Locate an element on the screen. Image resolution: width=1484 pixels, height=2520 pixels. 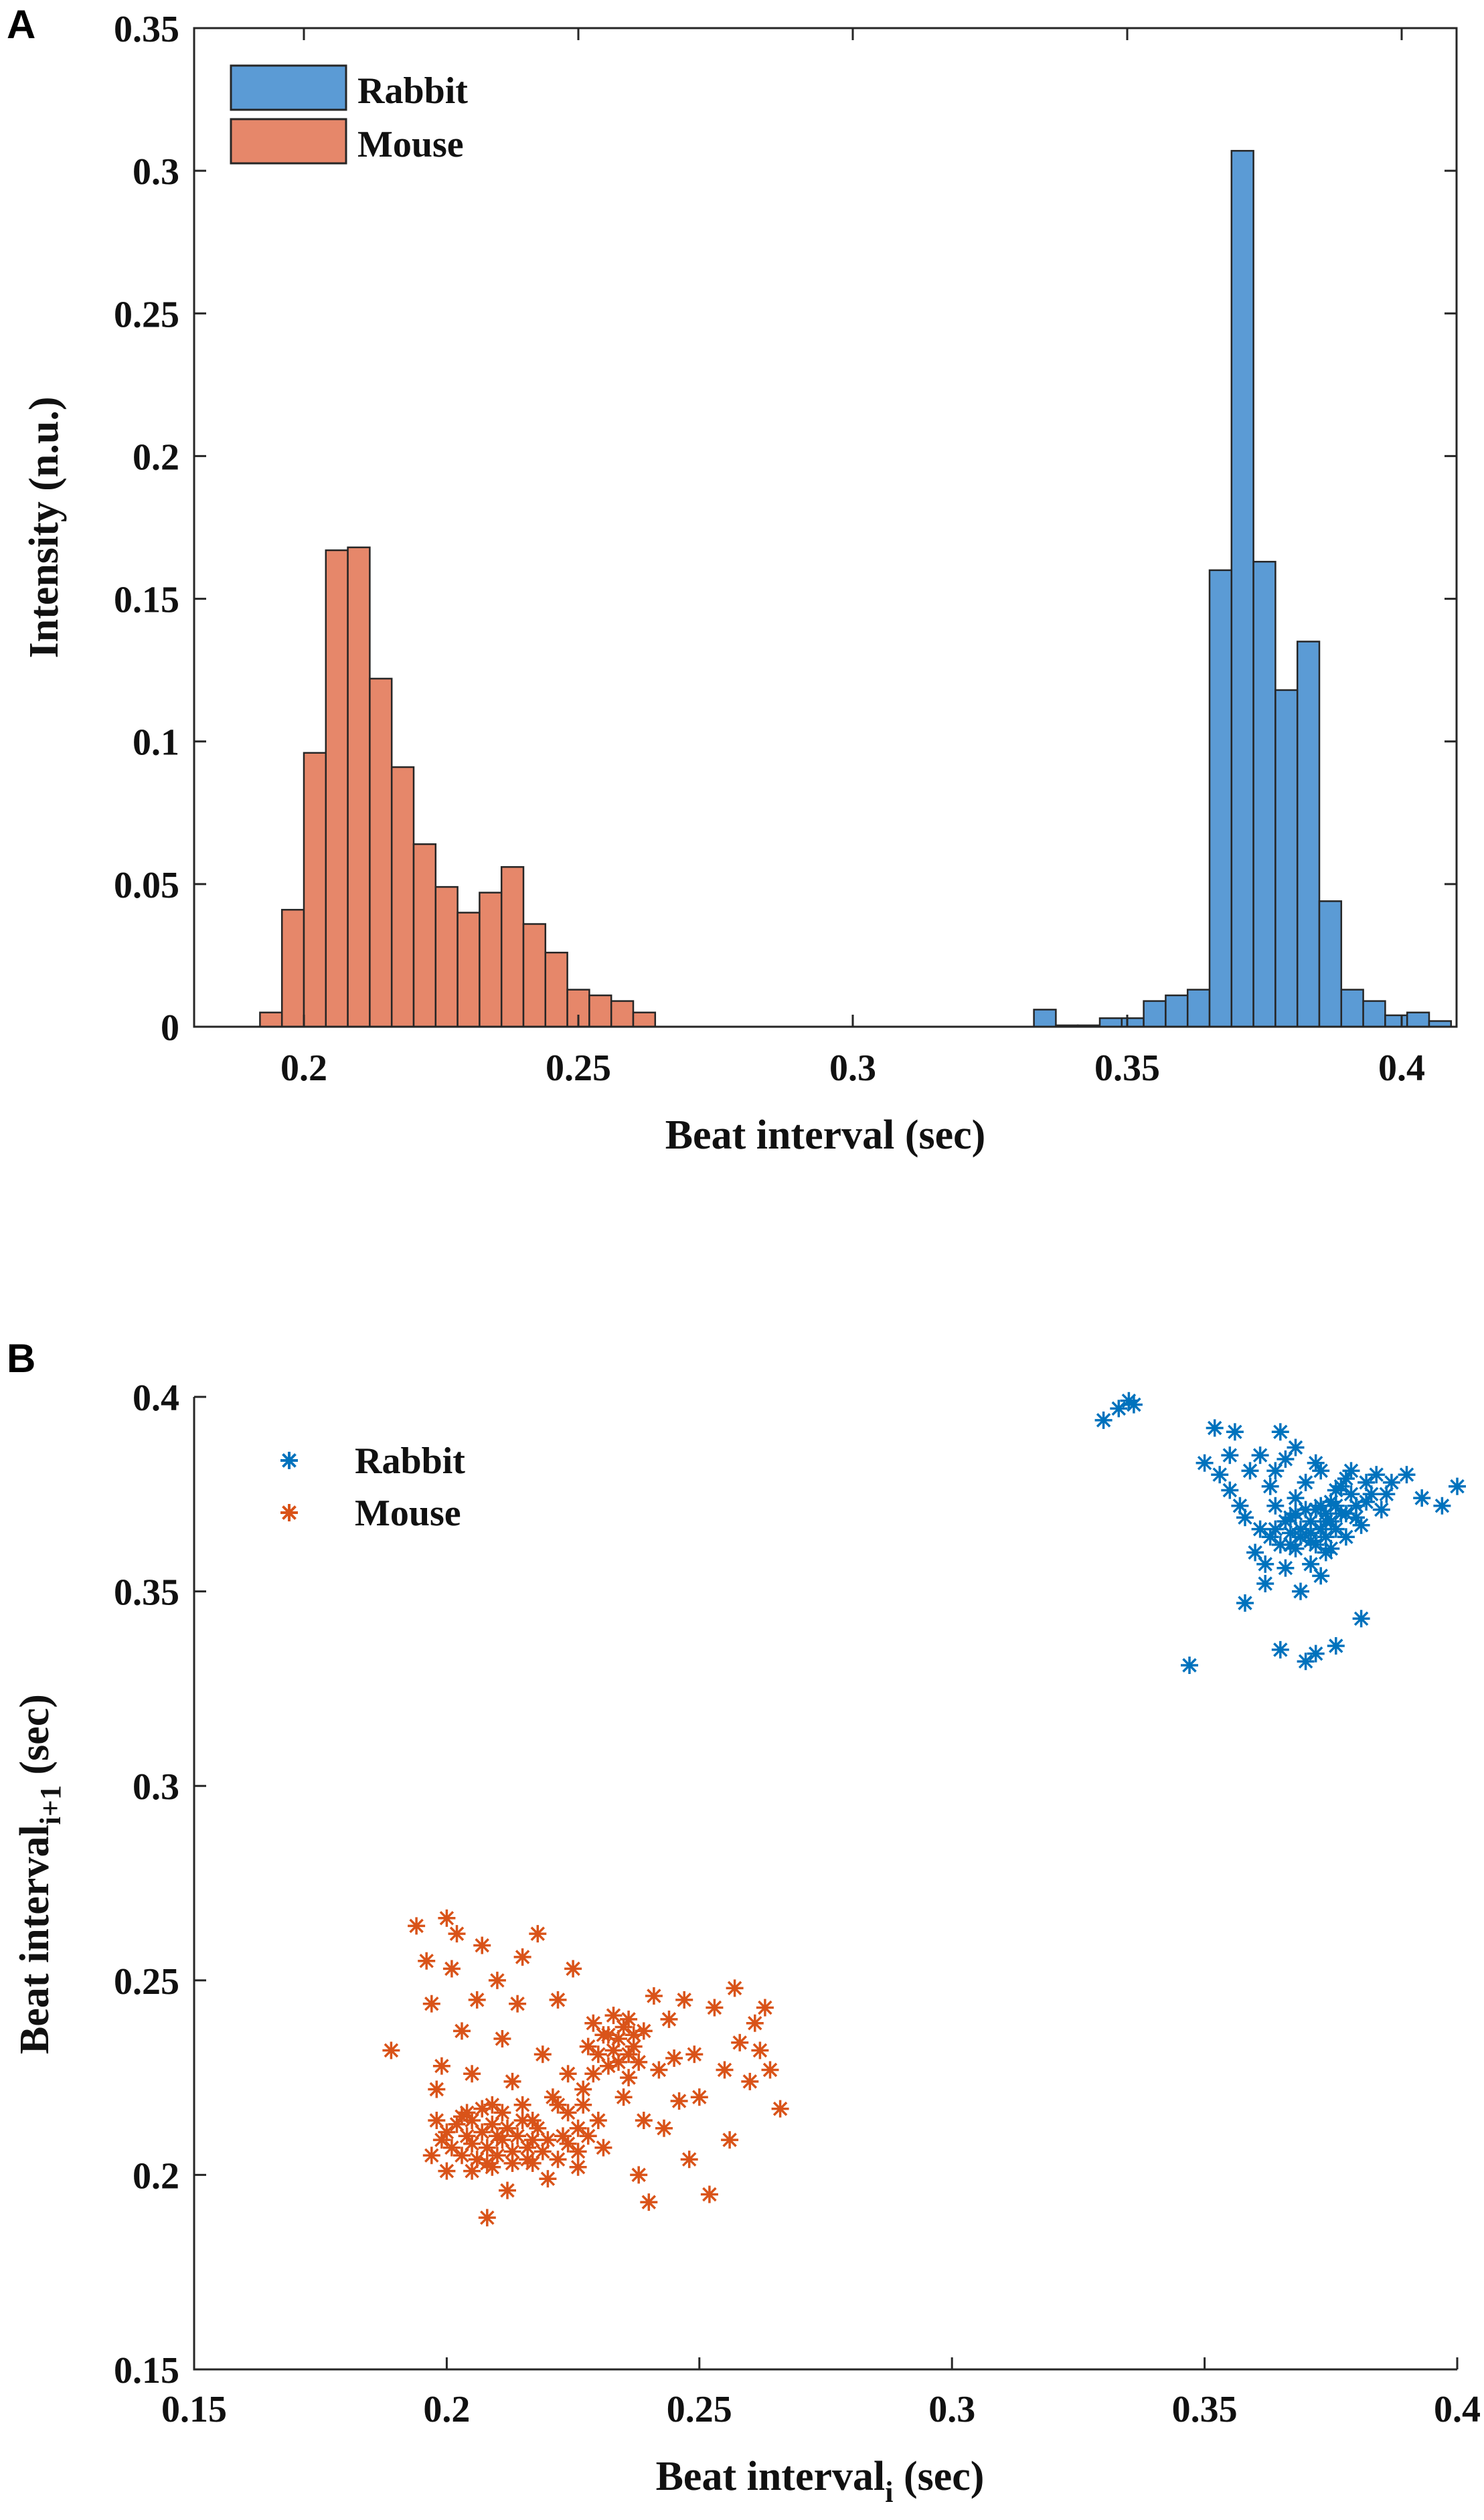
y-tick-label: 0.05 is located at coordinates (147, 885).